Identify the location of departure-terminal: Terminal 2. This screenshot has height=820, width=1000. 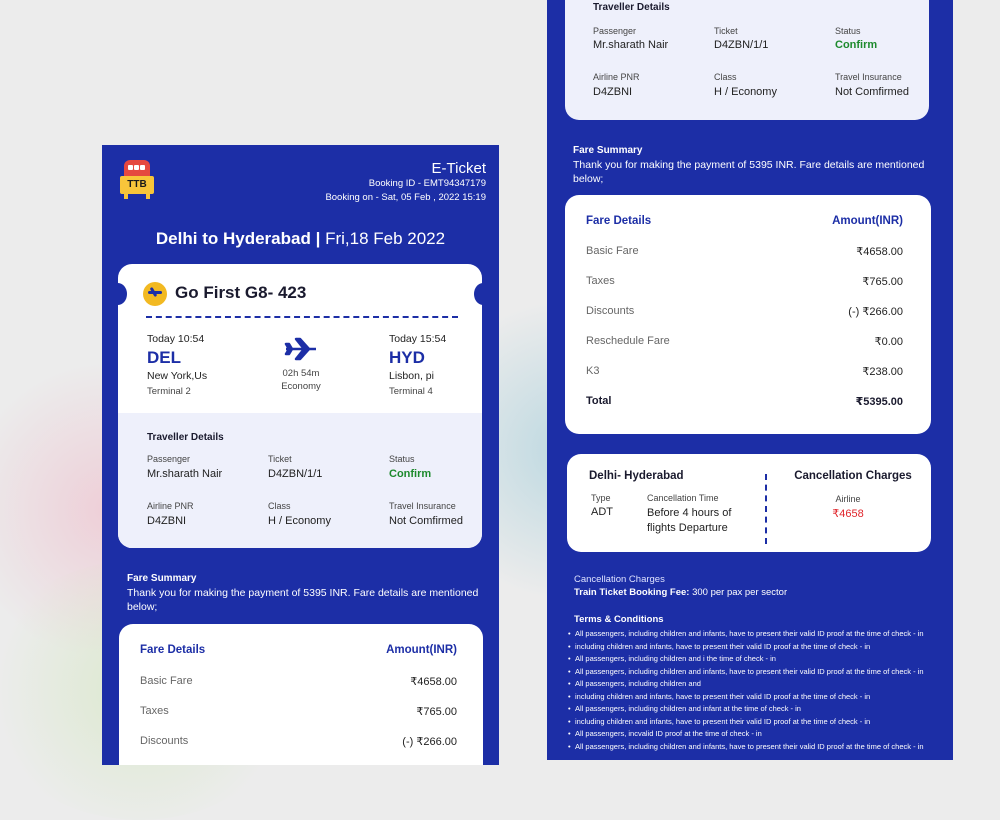
(169, 391).